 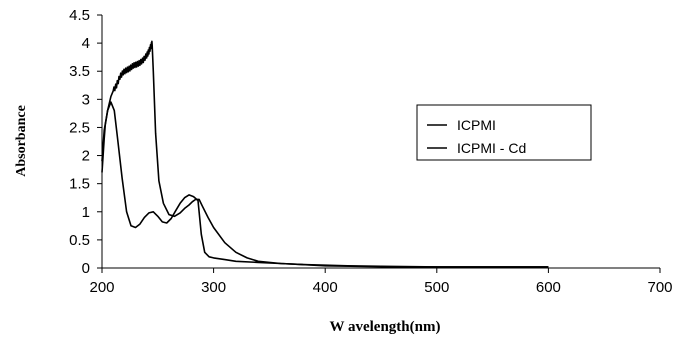 What do you see at coordinates (436, 287) in the screenshot?
I see `x-tick-label: 500` at bounding box center [436, 287].